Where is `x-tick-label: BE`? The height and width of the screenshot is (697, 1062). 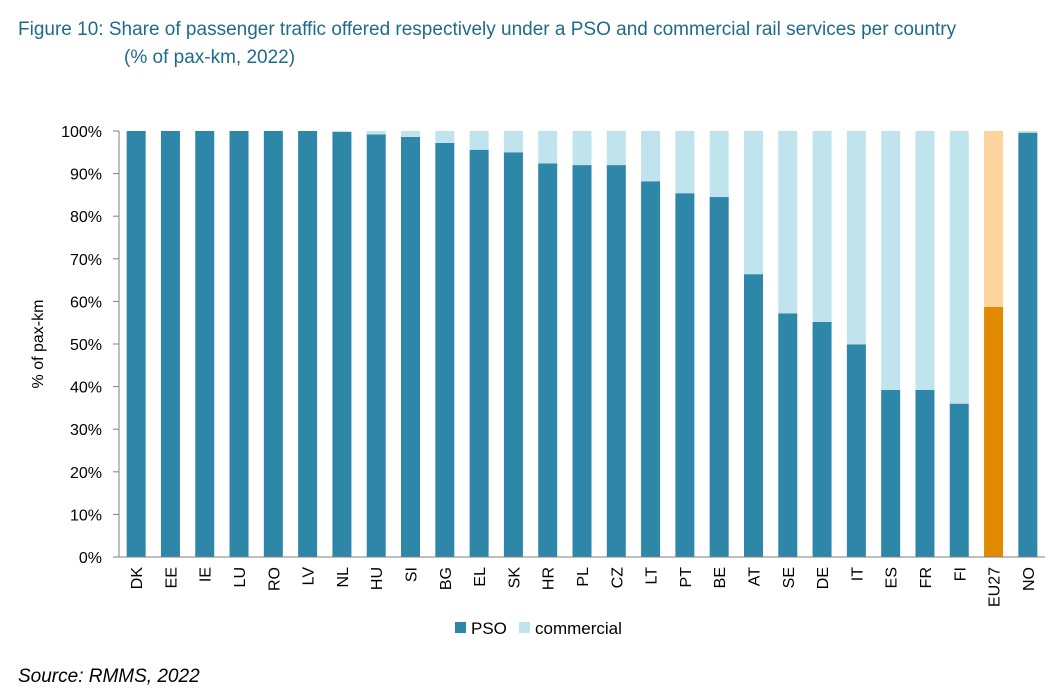
x-tick-label: BE is located at coordinates (720, 577).